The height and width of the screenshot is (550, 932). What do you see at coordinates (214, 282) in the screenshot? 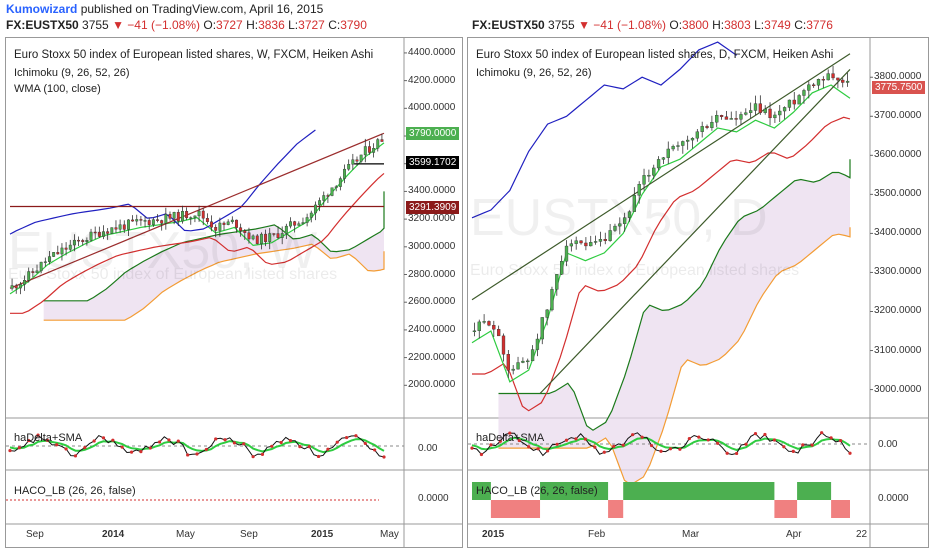
I see `l-senkou-span-b` at bounding box center [214, 282].